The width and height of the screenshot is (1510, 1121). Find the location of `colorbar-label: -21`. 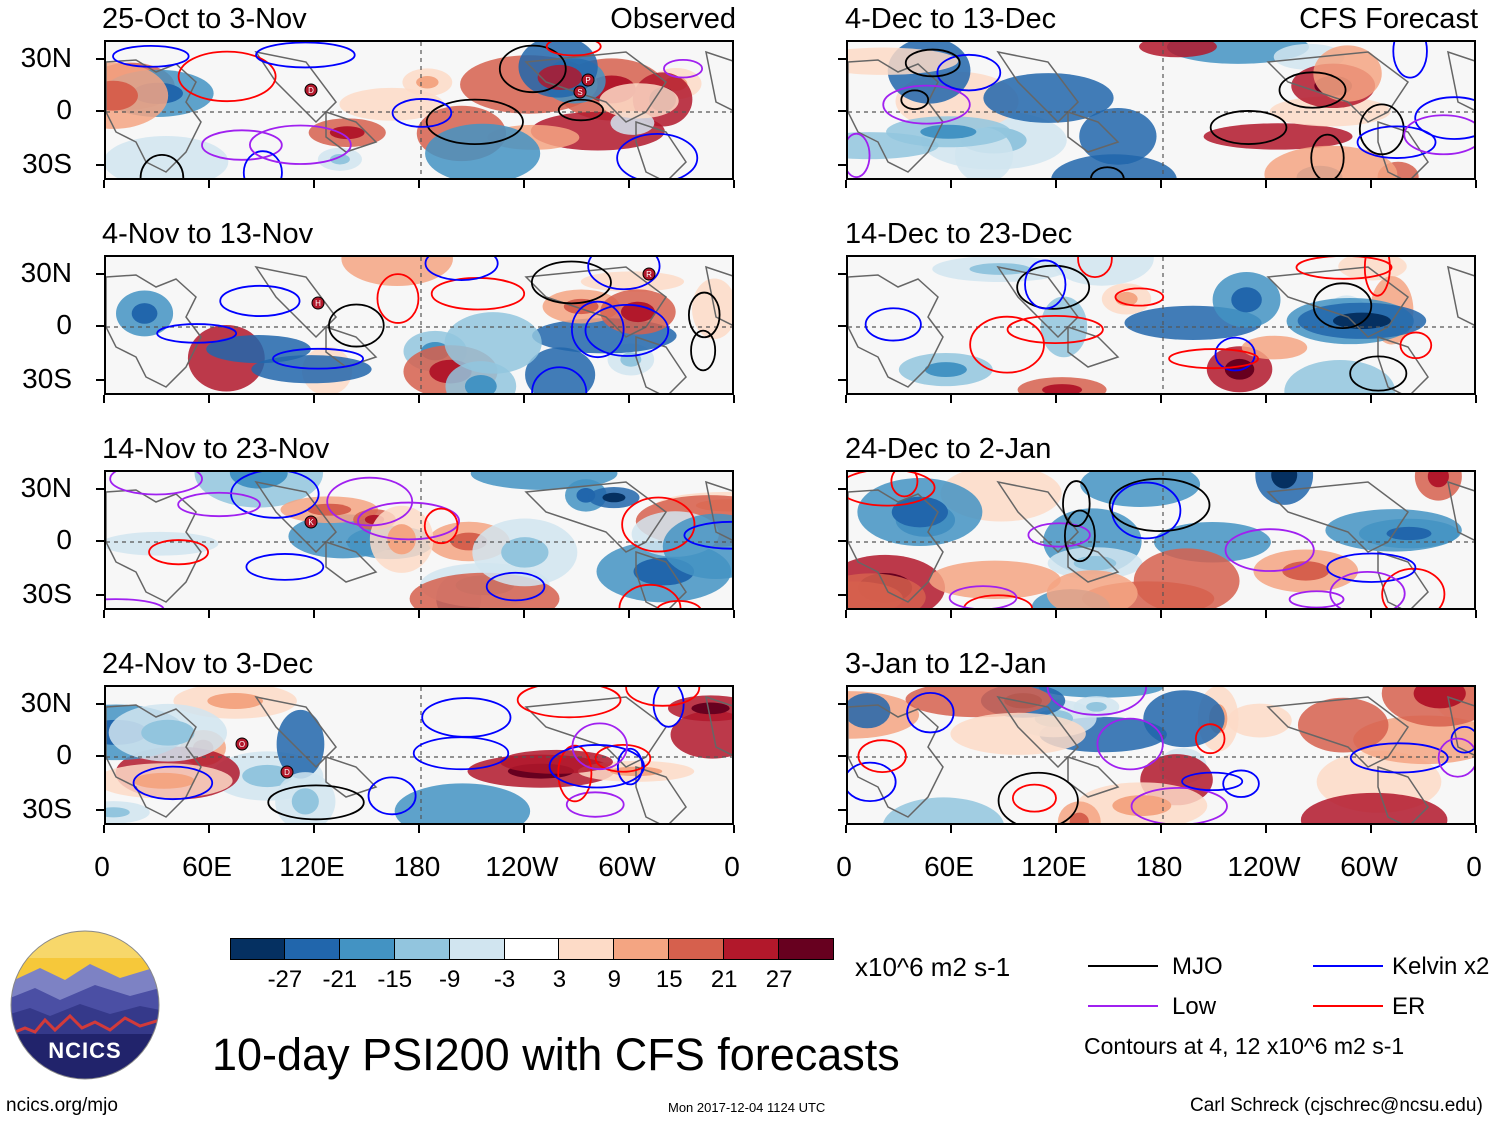

colorbar-label: -21 is located at coordinates (340, 979).